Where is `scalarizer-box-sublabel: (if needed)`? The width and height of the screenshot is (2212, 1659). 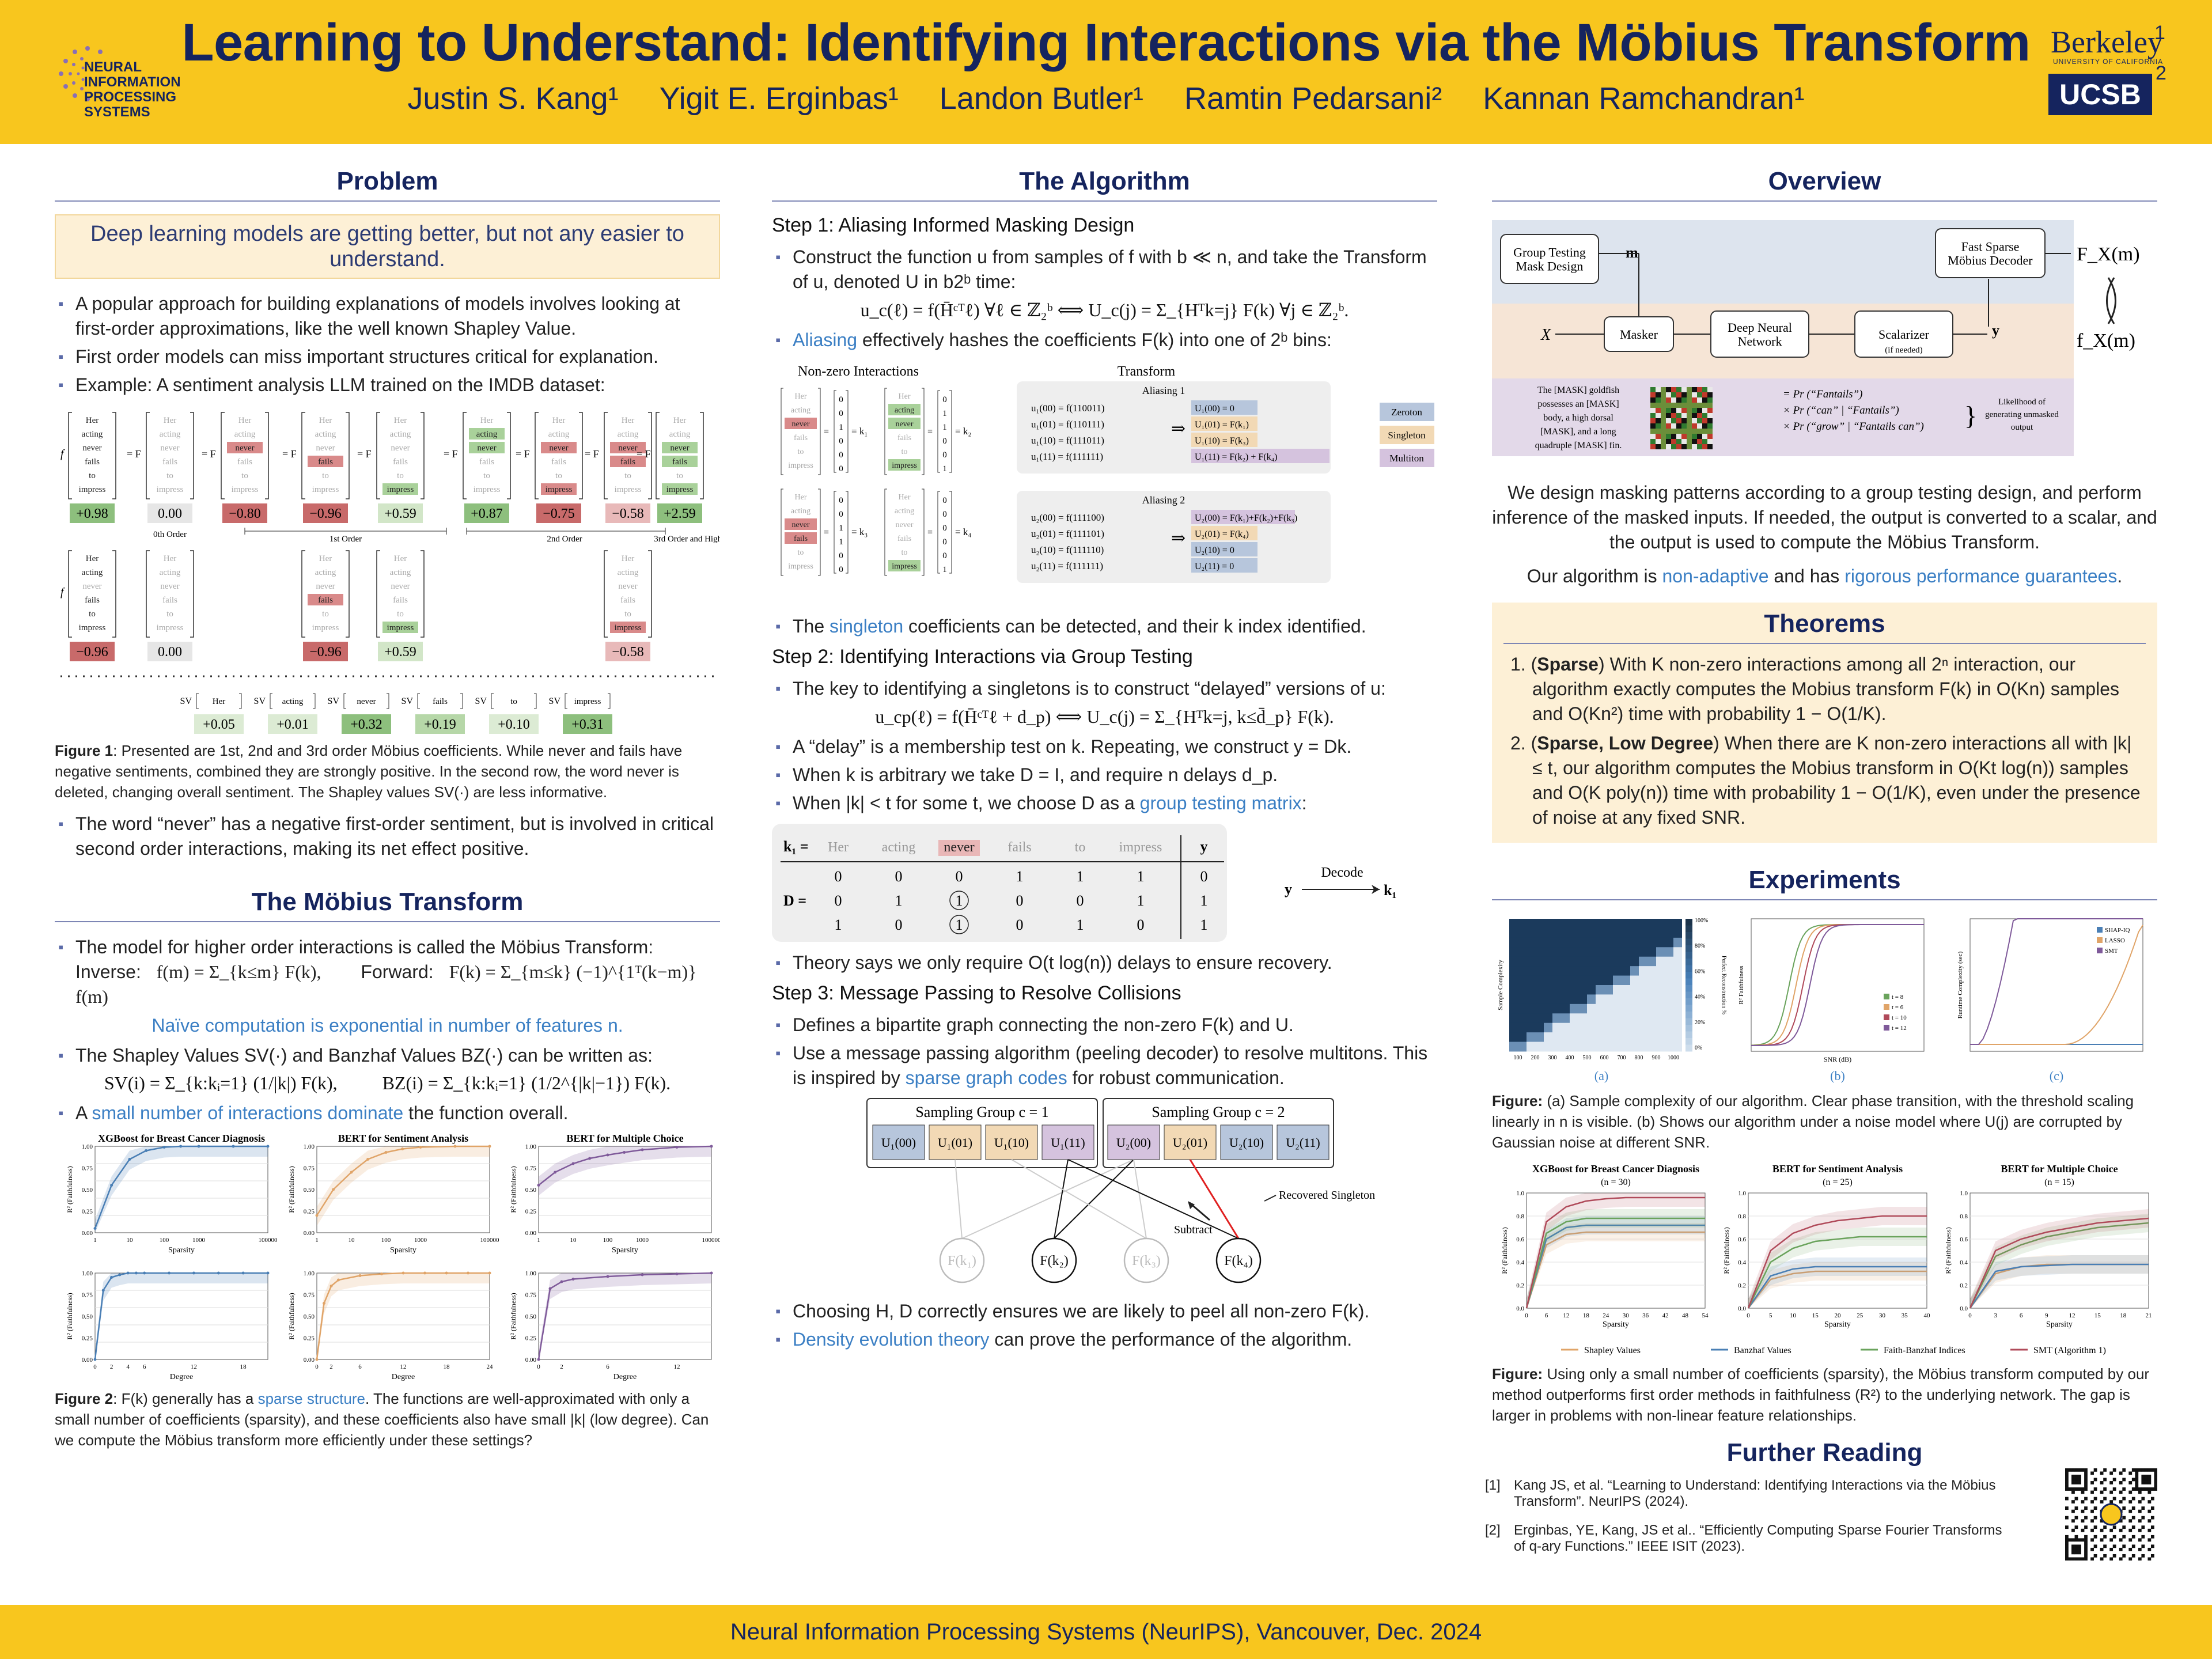 scalarizer-box-sublabel: (if needed) is located at coordinates (1903, 350).